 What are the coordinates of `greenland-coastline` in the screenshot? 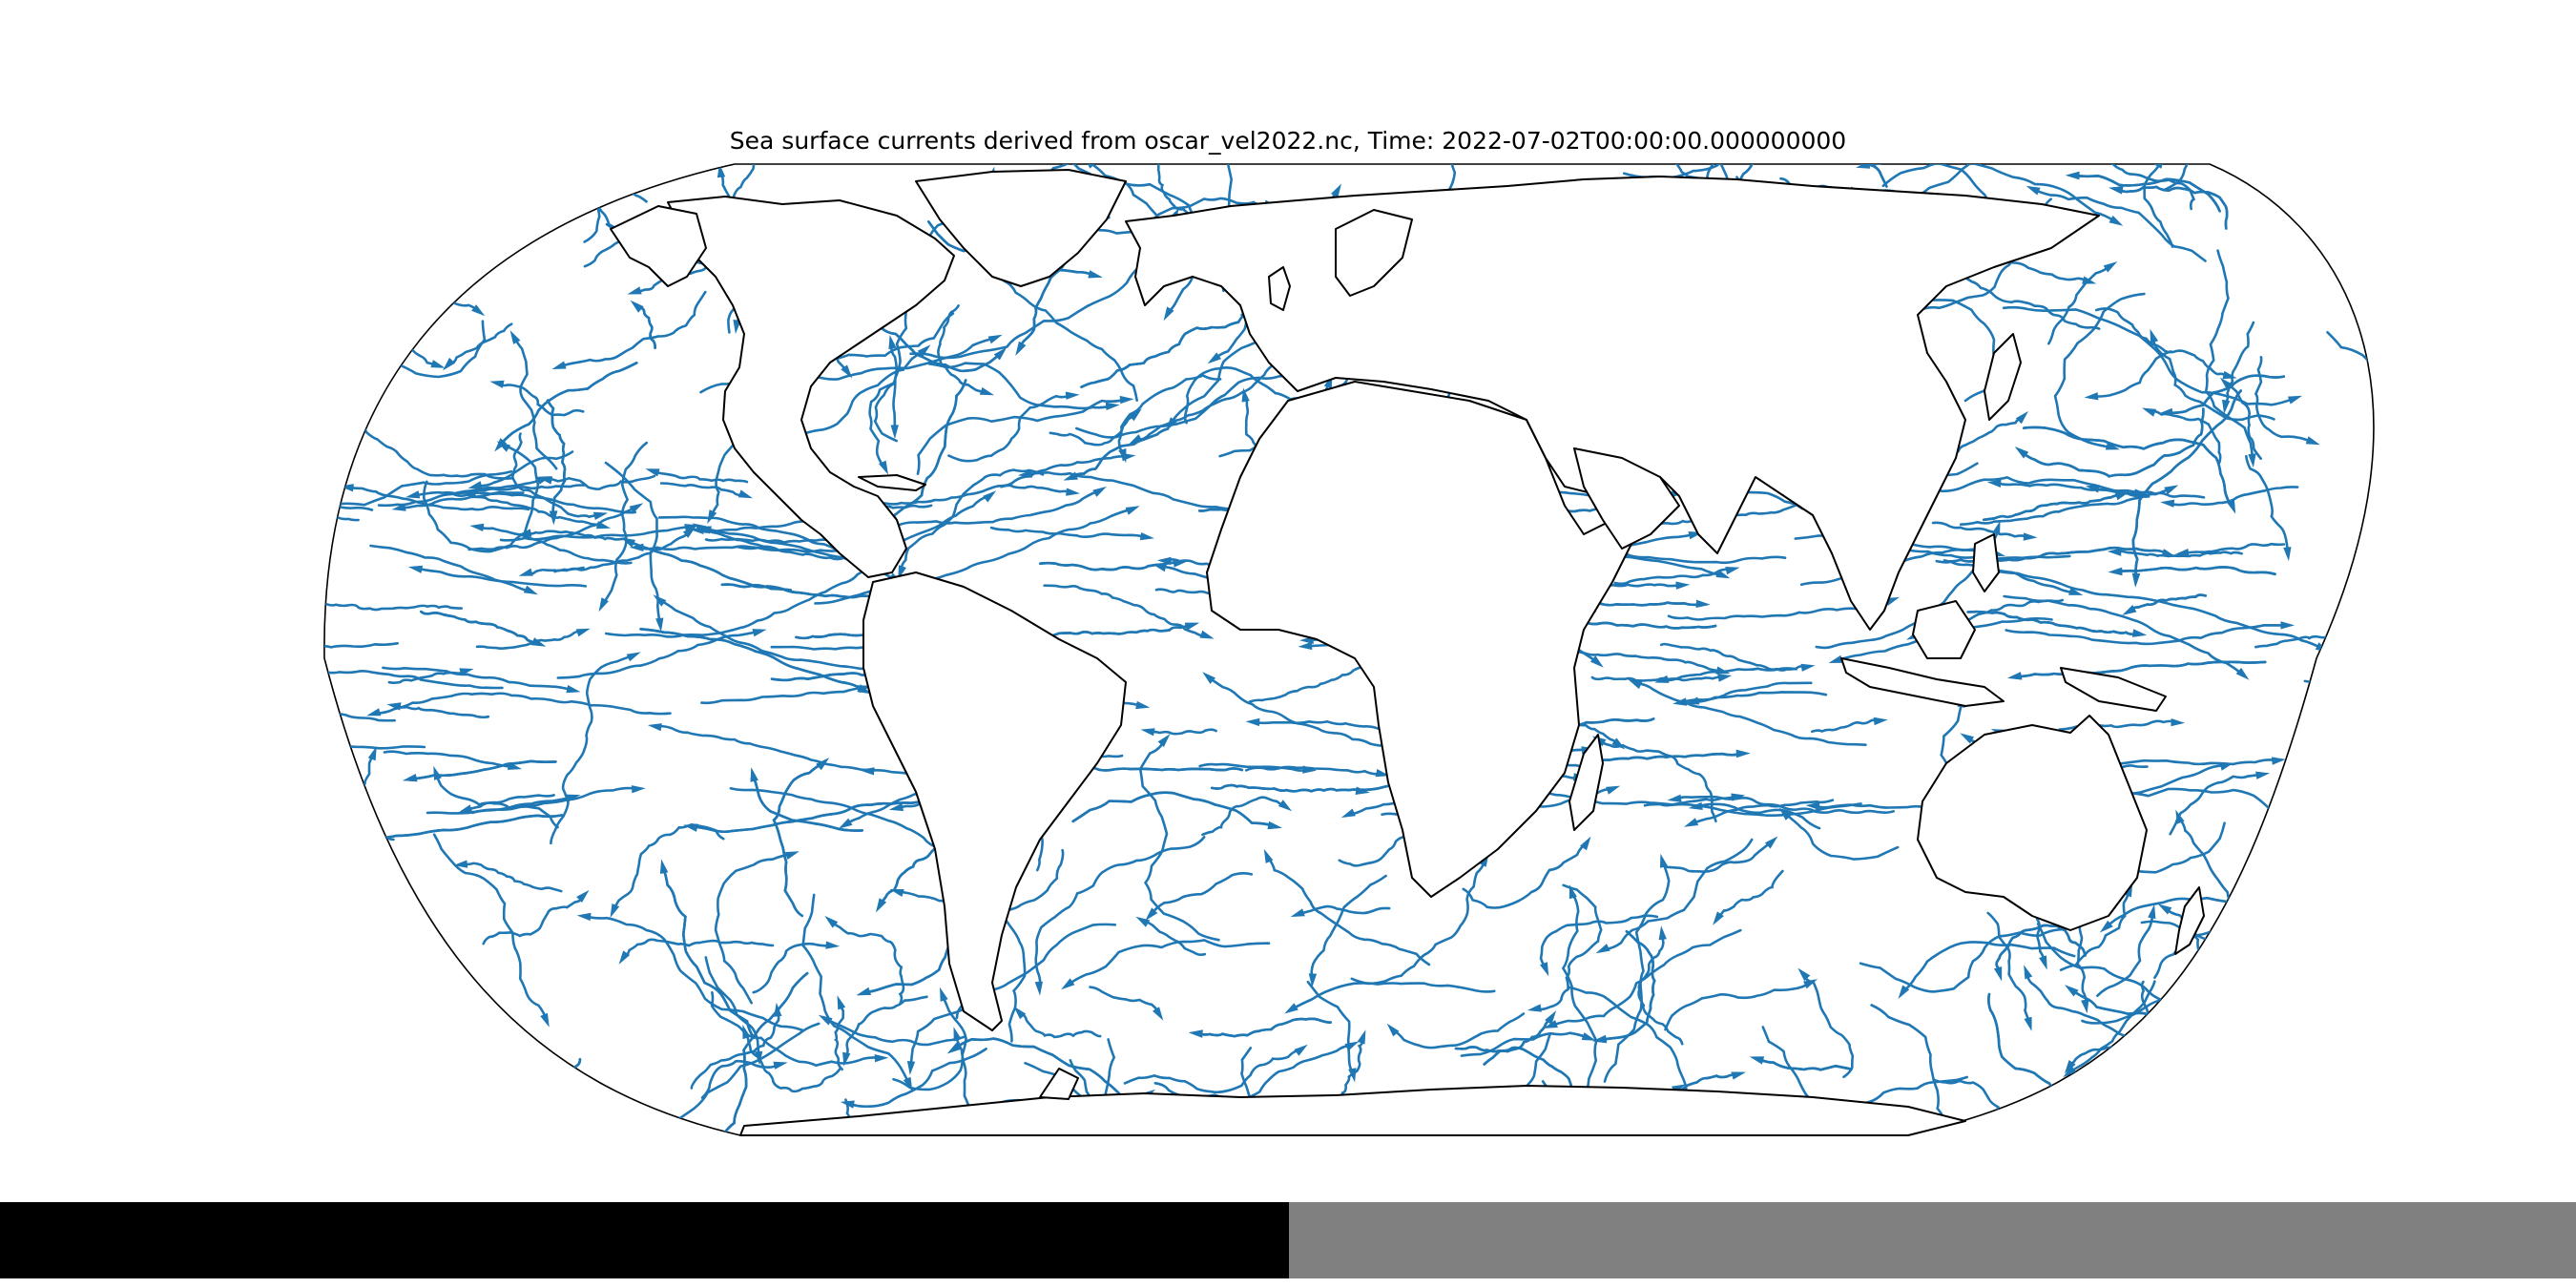 It's located at (1021, 228).